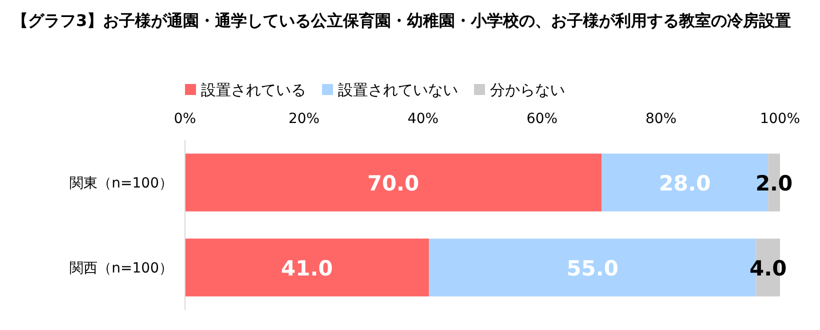 The width and height of the screenshot is (820, 330). I want to click on y-tick-label: 関東（n=100）, so click(121, 184).